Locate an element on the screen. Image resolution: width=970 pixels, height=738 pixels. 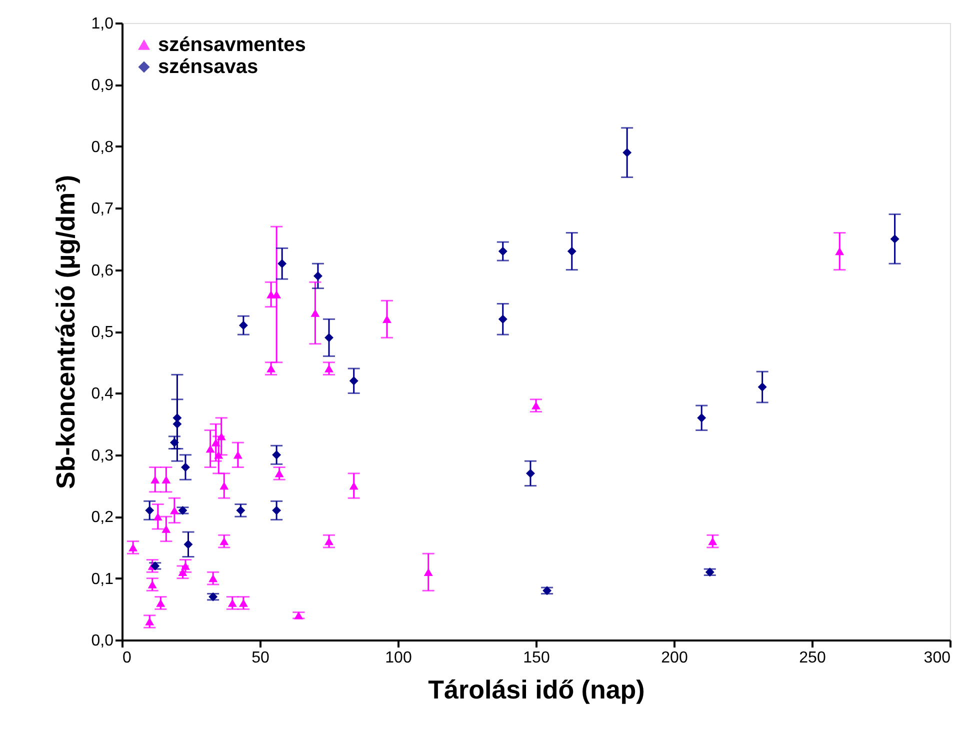
x-tick-label: 250 is located at coordinates (812, 658).